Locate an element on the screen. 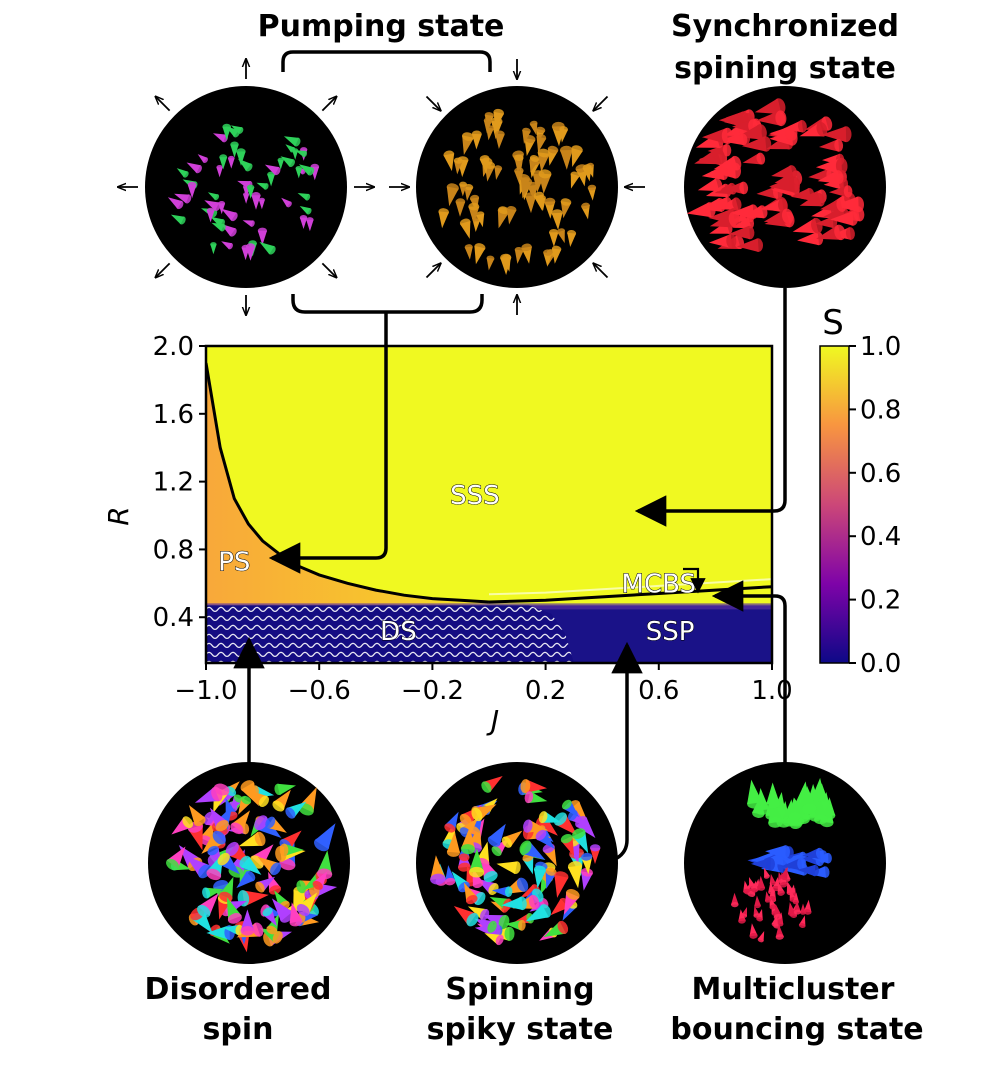 This screenshot has height=1071, width=1000. colorbar-ticks: 0.0 0.2 0.4 0.6 0.8 1.0 is located at coordinates (875, 505).